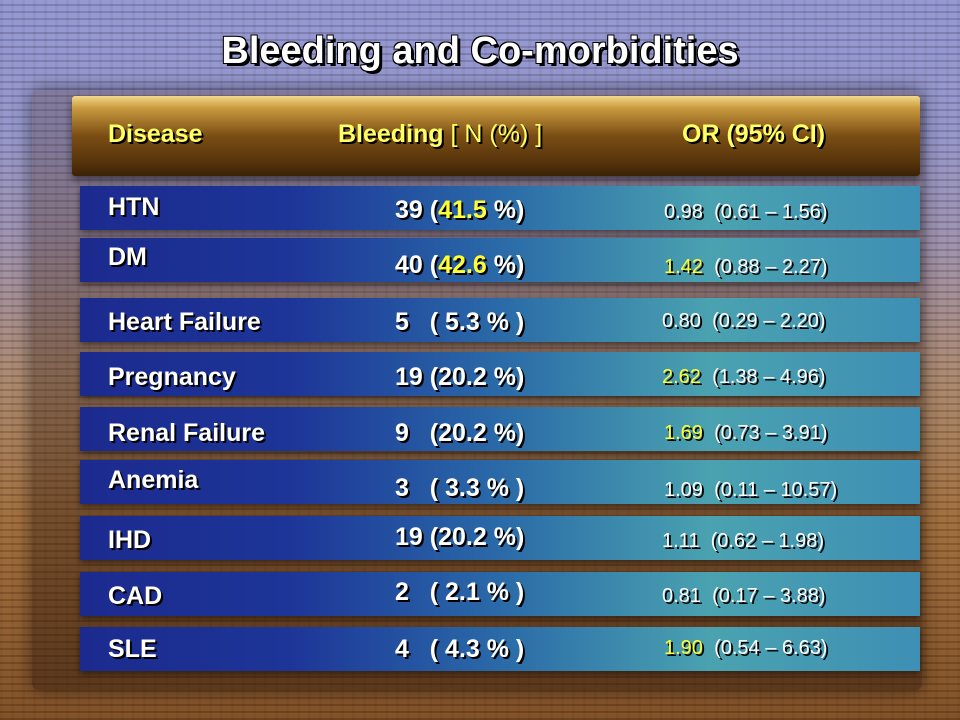  I want to click on or-cell: 1.42 (0.88 – 2.27), so click(745, 267).